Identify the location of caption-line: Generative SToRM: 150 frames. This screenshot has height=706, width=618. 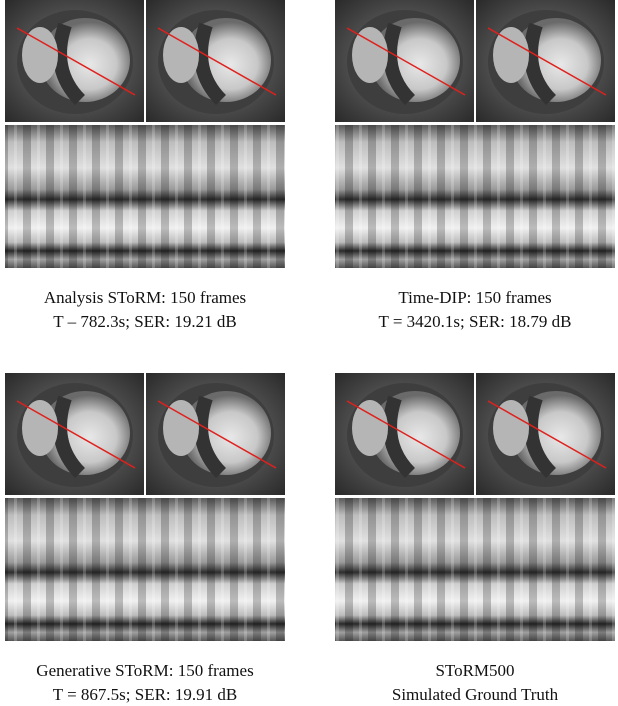
(144, 670).